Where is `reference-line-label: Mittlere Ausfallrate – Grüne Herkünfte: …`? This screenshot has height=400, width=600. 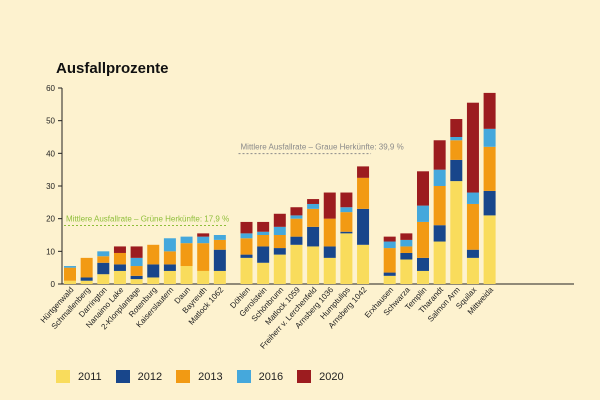 reference-line-label: Mittlere Ausfallrate – Grüne Herkünfte: … is located at coordinates (147, 219).